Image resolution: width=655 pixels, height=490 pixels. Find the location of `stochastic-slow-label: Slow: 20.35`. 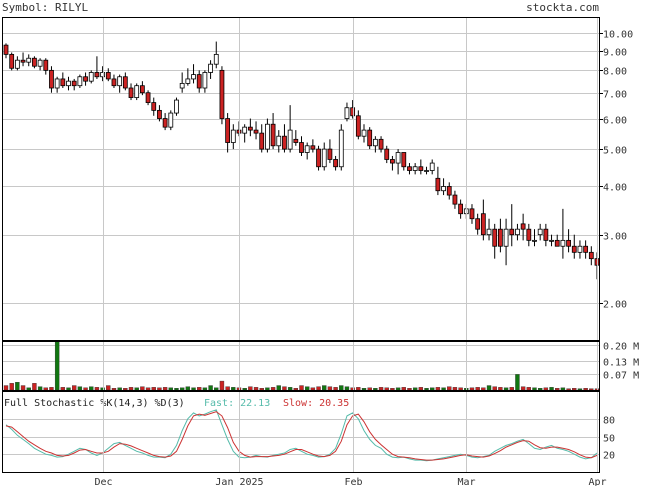

stochastic-slow-label: Slow: 20.35 is located at coordinates (316, 403).